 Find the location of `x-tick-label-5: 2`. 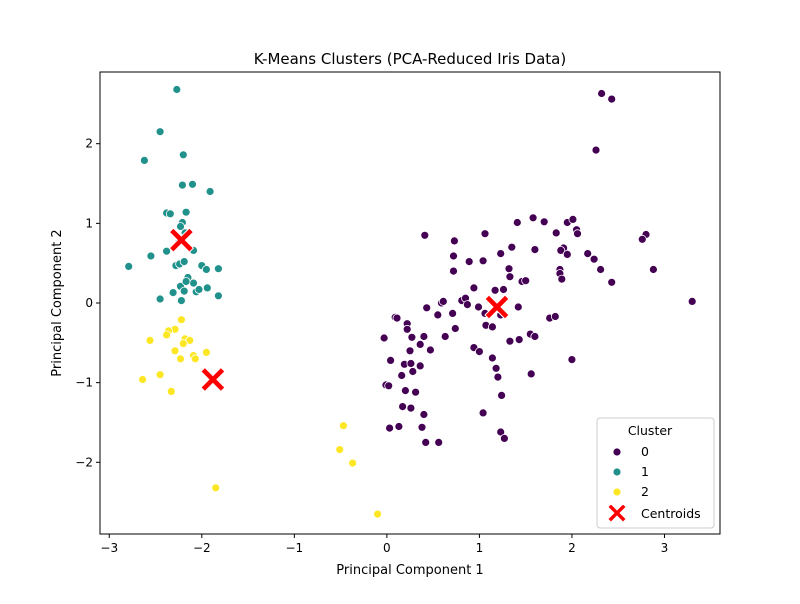

x-tick-label-5: 2 is located at coordinates (572, 548).